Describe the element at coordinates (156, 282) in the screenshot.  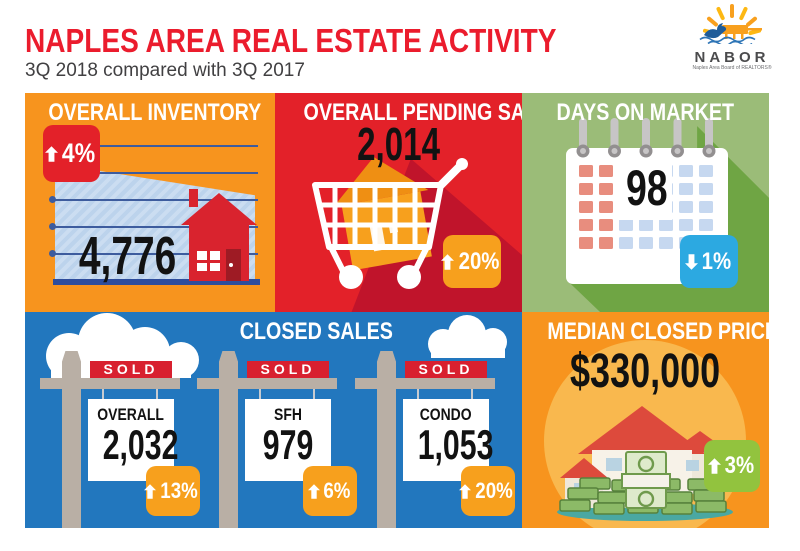
I see `chart-baseline` at that location.